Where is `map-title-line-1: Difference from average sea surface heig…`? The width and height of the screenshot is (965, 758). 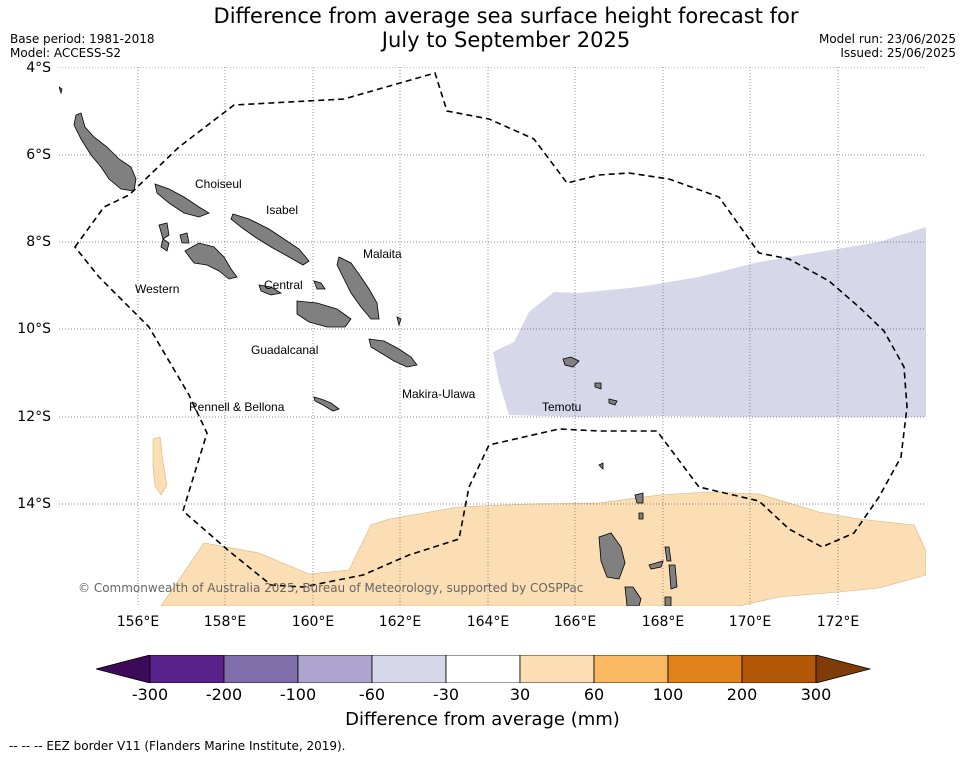
map-title-line-1: Difference from average sea surface heig… is located at coordinates (506, 16).